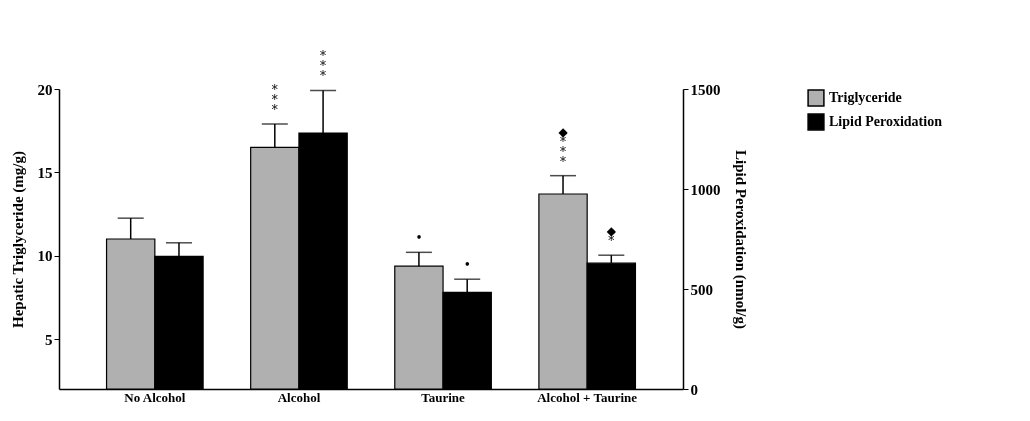 This screenshot has height=421, width=1030. Describe the element at coordinates (865, 97) in the screenshot. I see `legend-label: Triglyceride` at that location.